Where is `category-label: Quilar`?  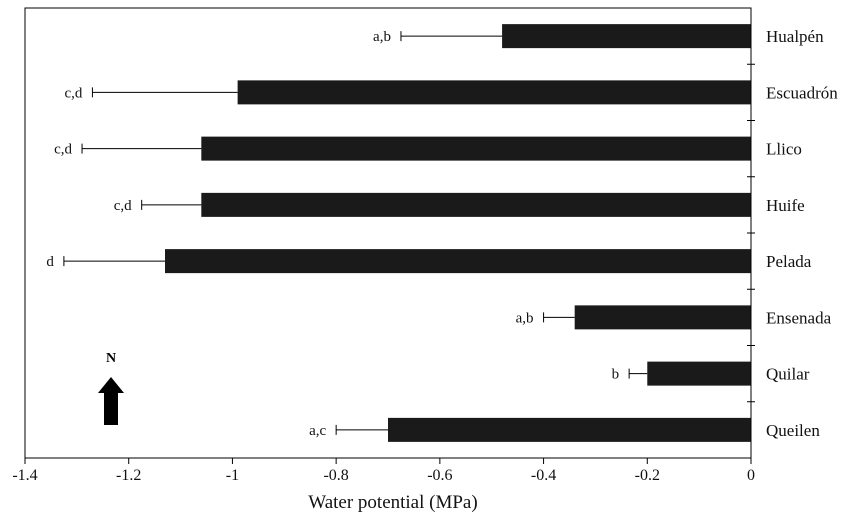 category-label: Quilar is located at coordinates (788, 374).